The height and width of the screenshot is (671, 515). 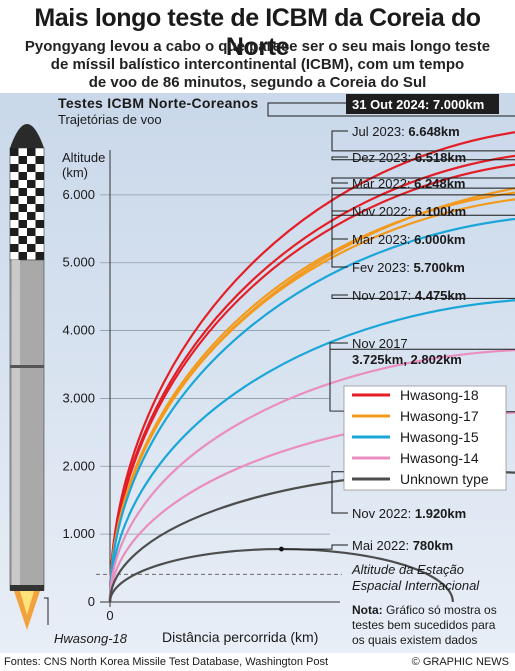 I want to click on chart-subtitle: Trajetórias de voo, so click(x=110, y=119).